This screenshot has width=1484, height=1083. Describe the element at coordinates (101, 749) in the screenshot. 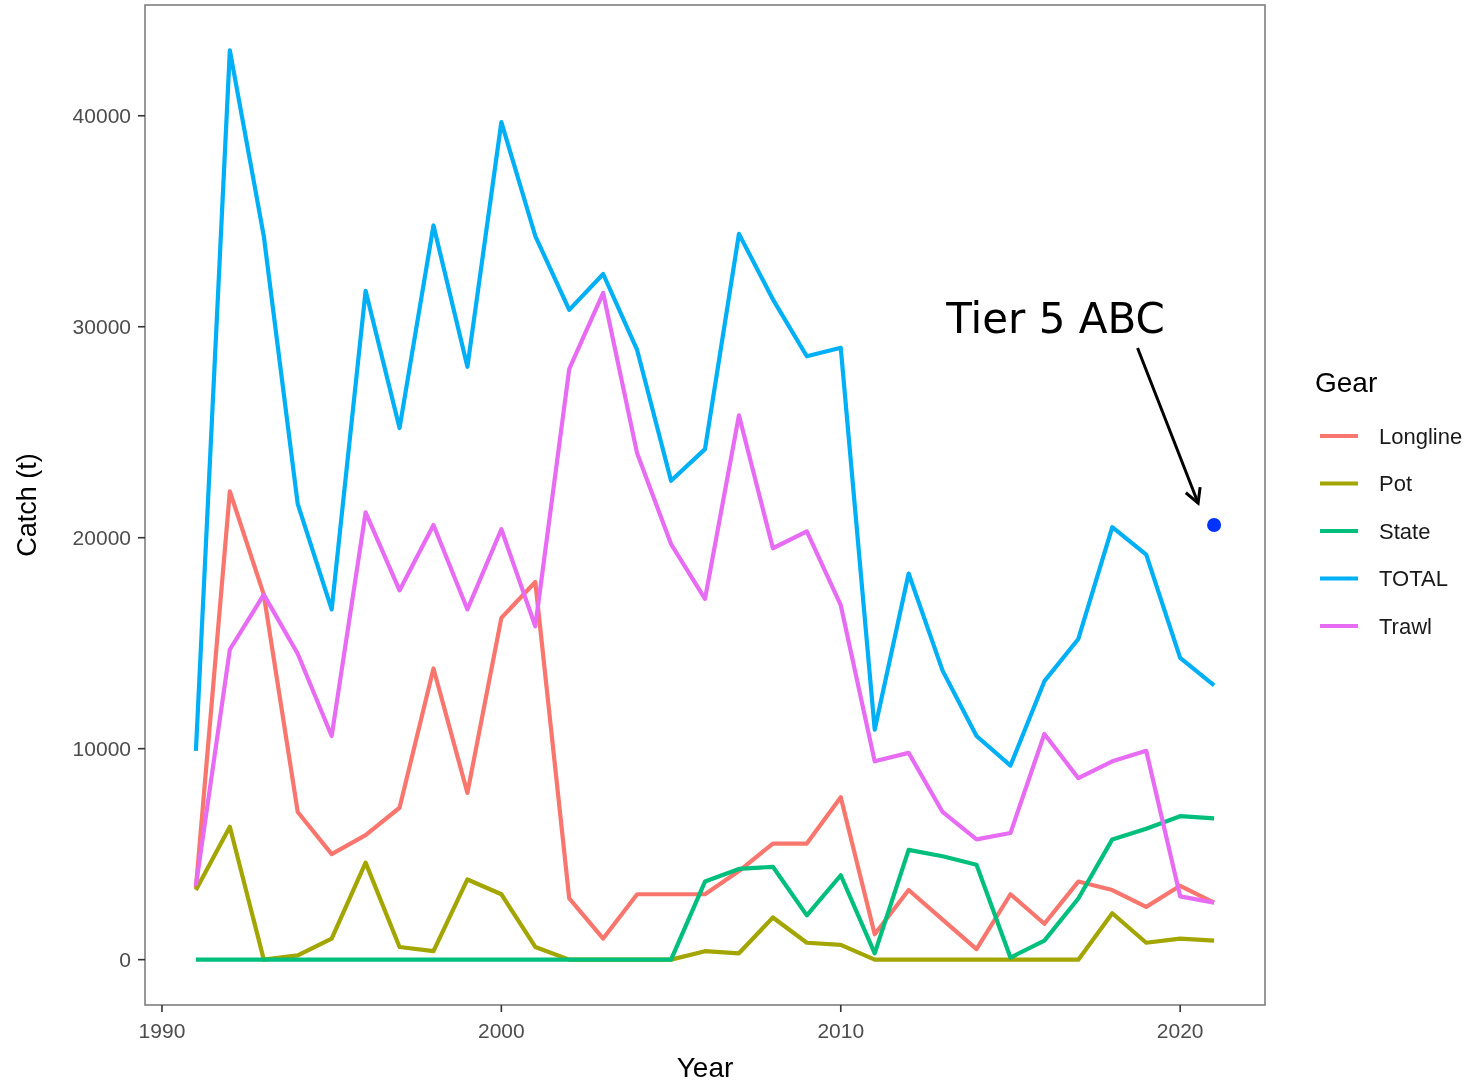

I see `y-tick-label: 10000` at that location.